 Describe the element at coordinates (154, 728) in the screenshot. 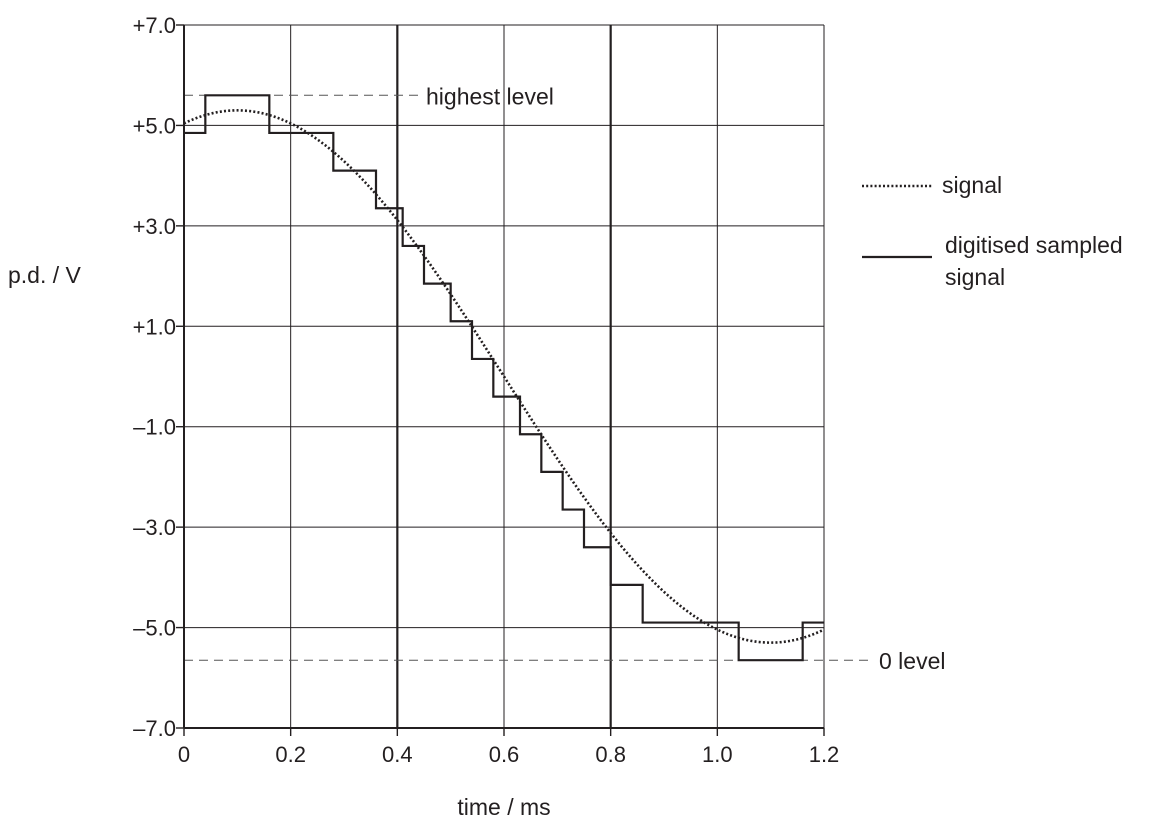

I see `y-tick-label: –7.0` at that location.